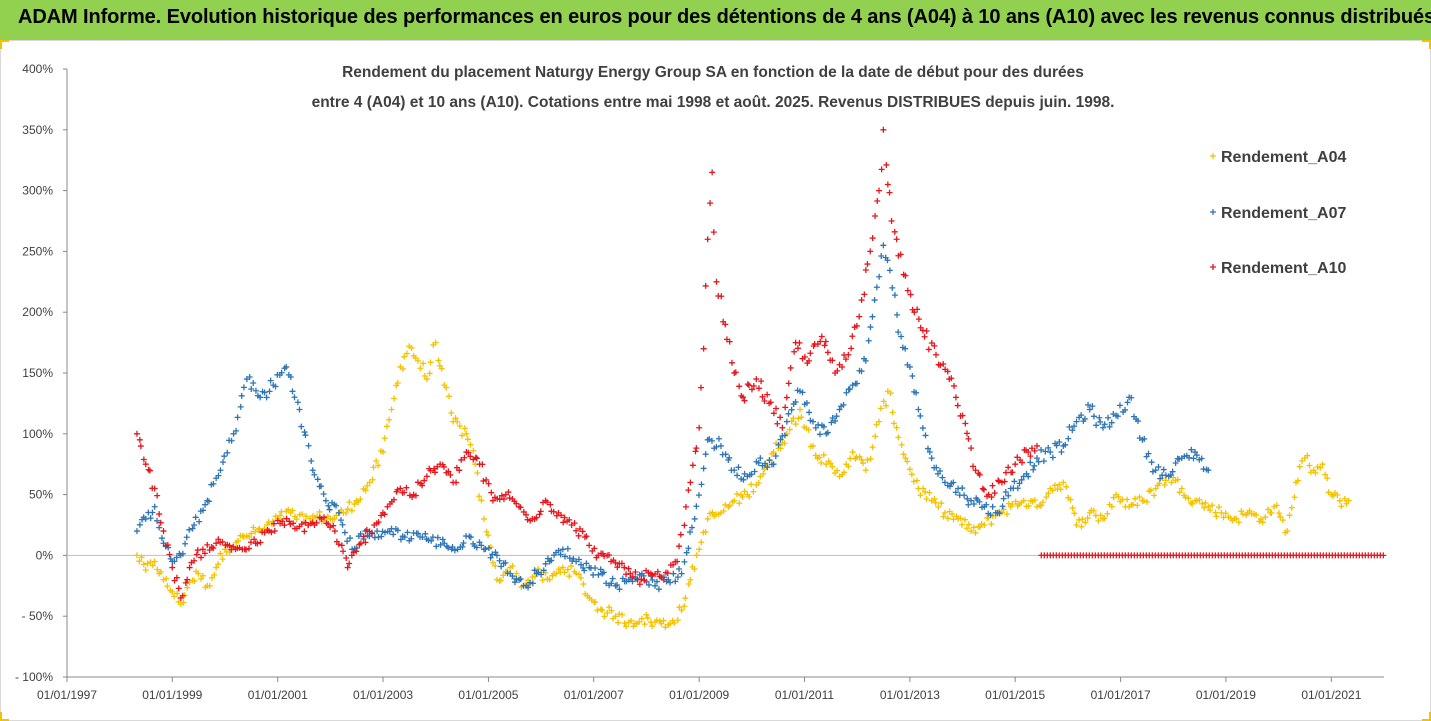 This screenshot has height=721, width=1431. Describe the element at coordinates (1226, 695) in the screenshot. I see `x-tick-label: 01/01/2019` at that location.